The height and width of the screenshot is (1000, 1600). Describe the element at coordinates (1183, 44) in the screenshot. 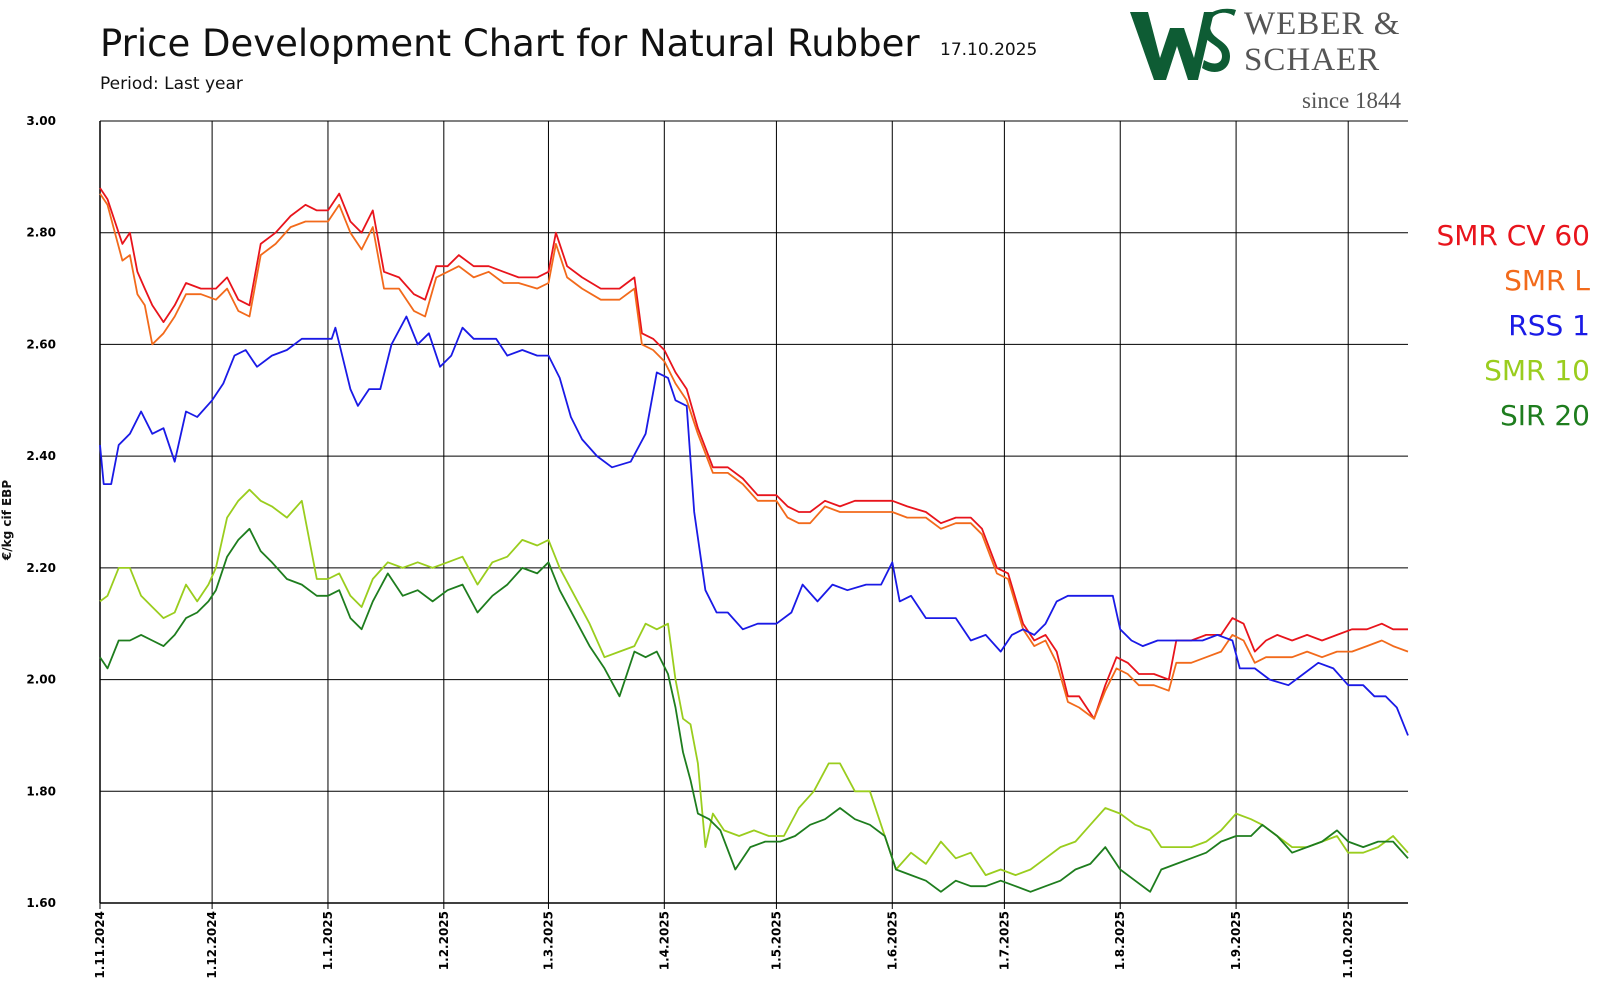

I see `ws-monogram-icon` at that location.